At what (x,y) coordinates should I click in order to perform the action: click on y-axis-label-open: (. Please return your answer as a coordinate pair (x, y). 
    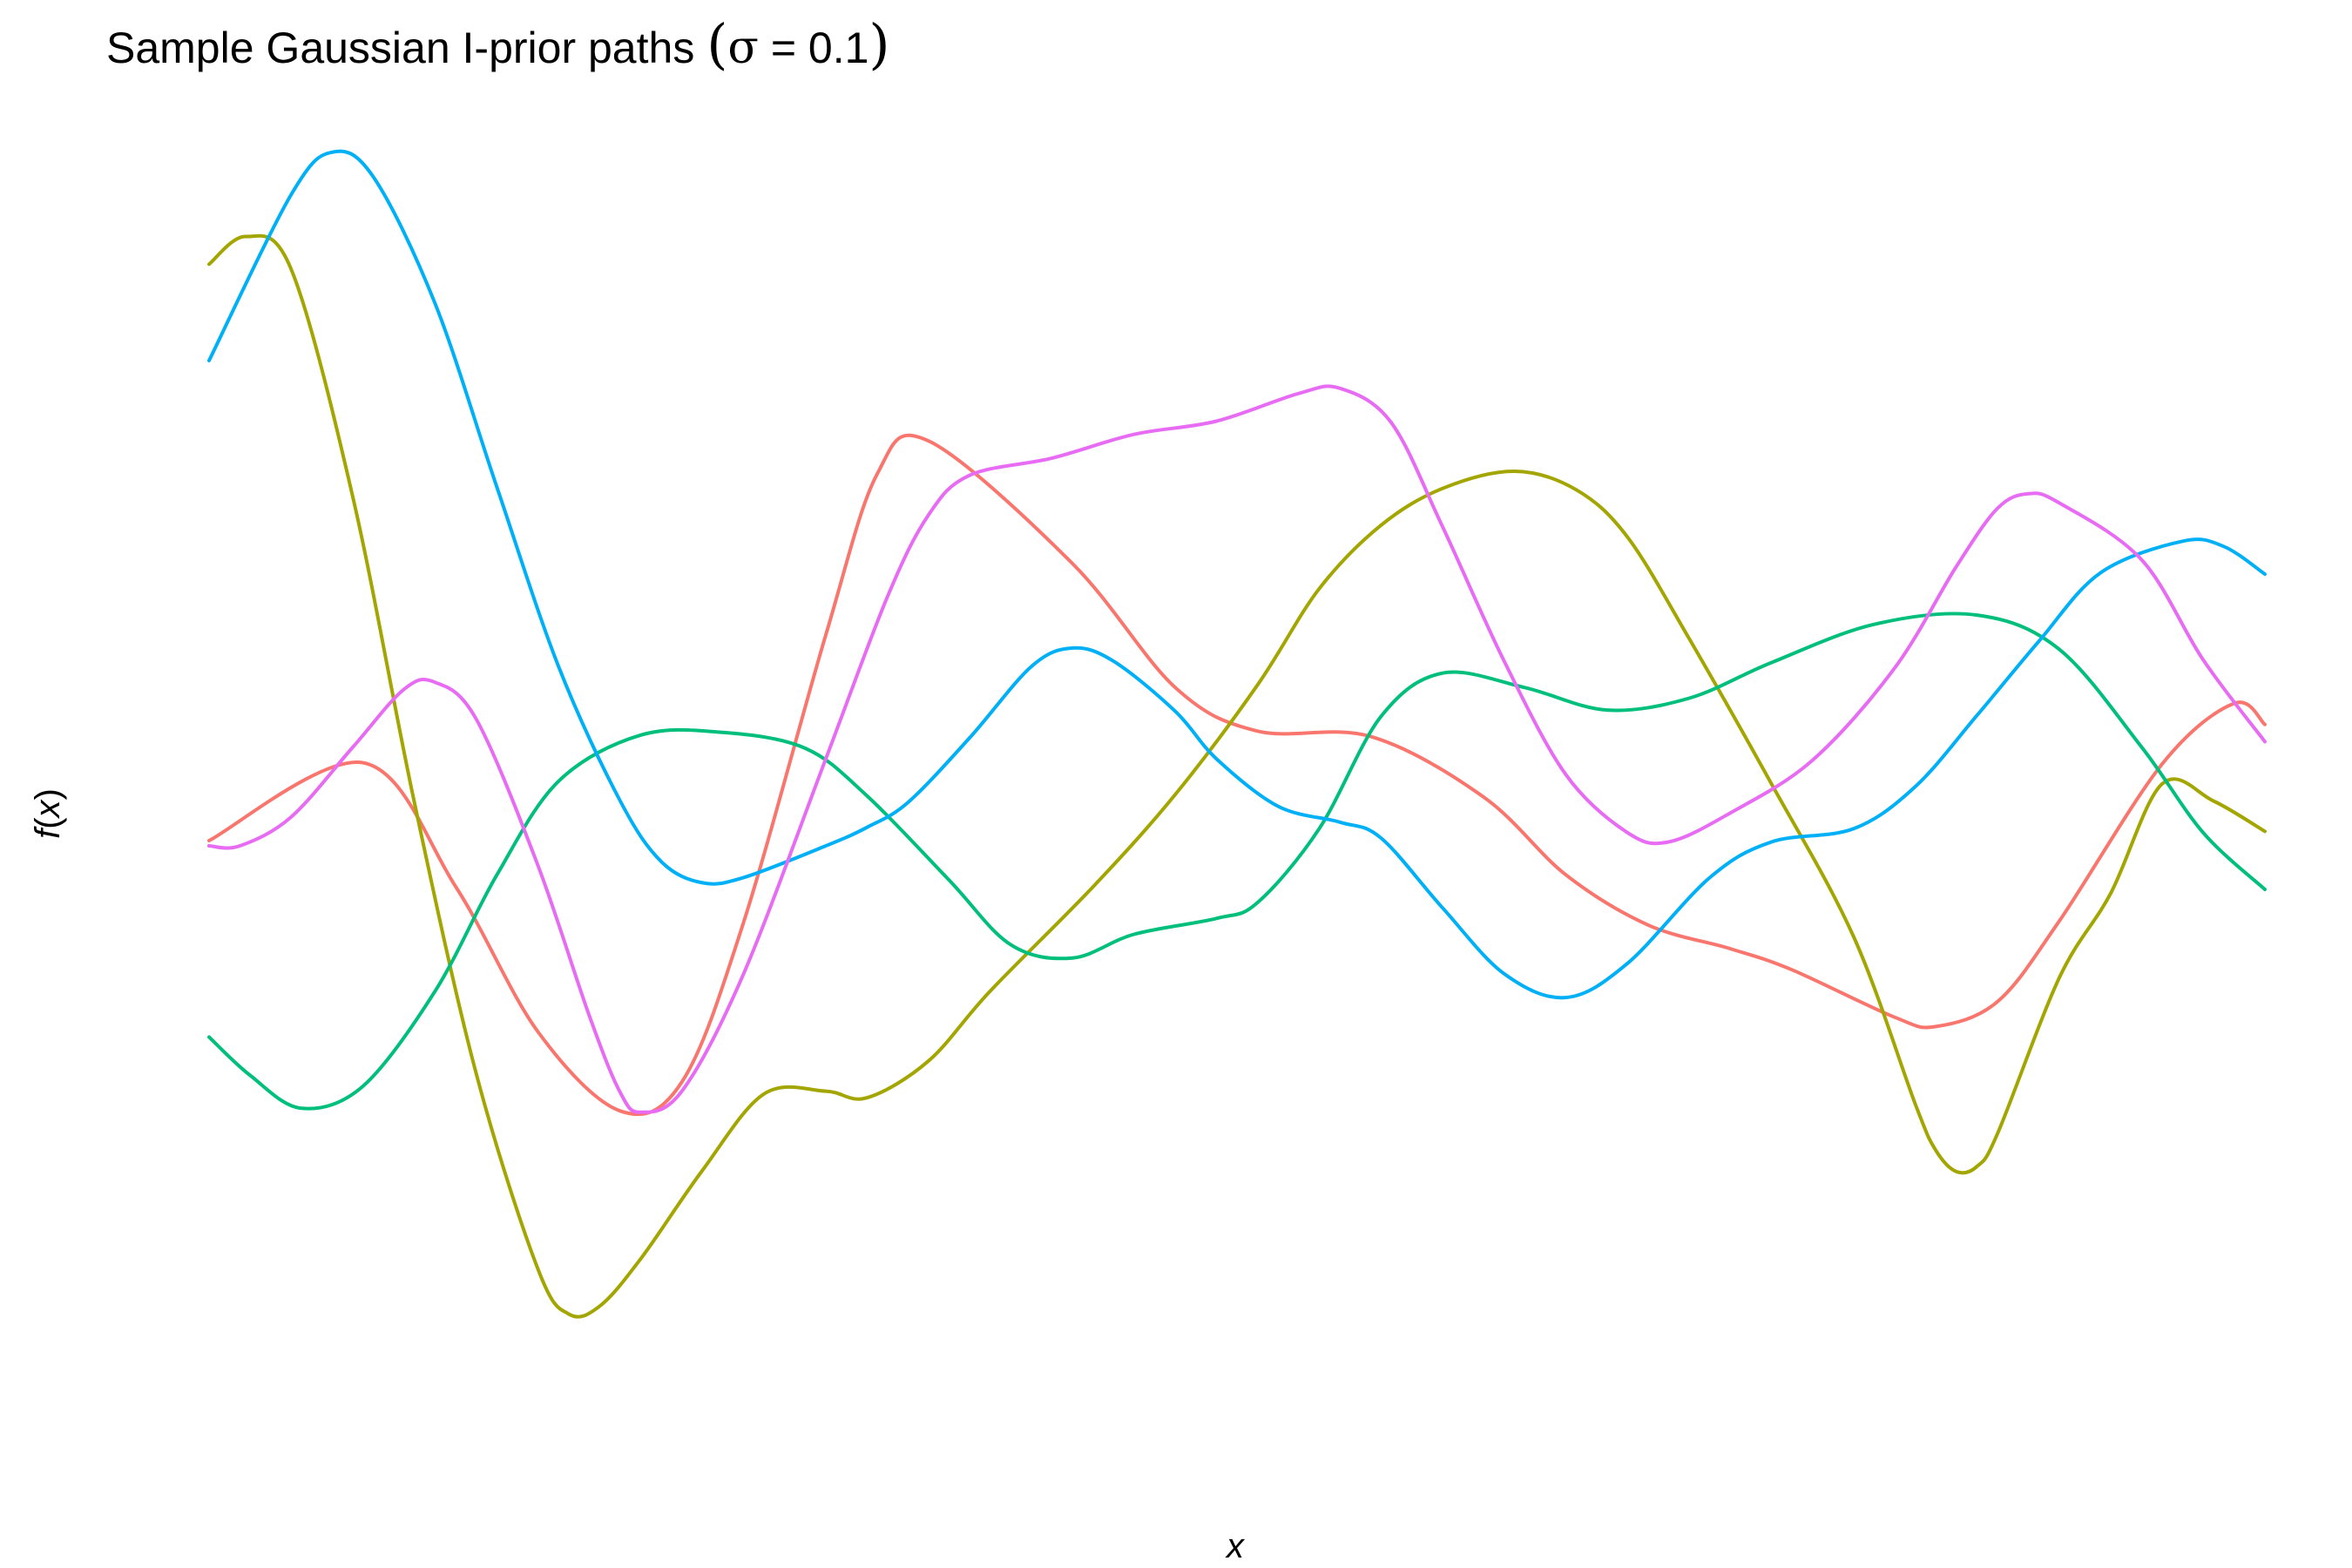
    Looking at the image, I should click on (48, 823).